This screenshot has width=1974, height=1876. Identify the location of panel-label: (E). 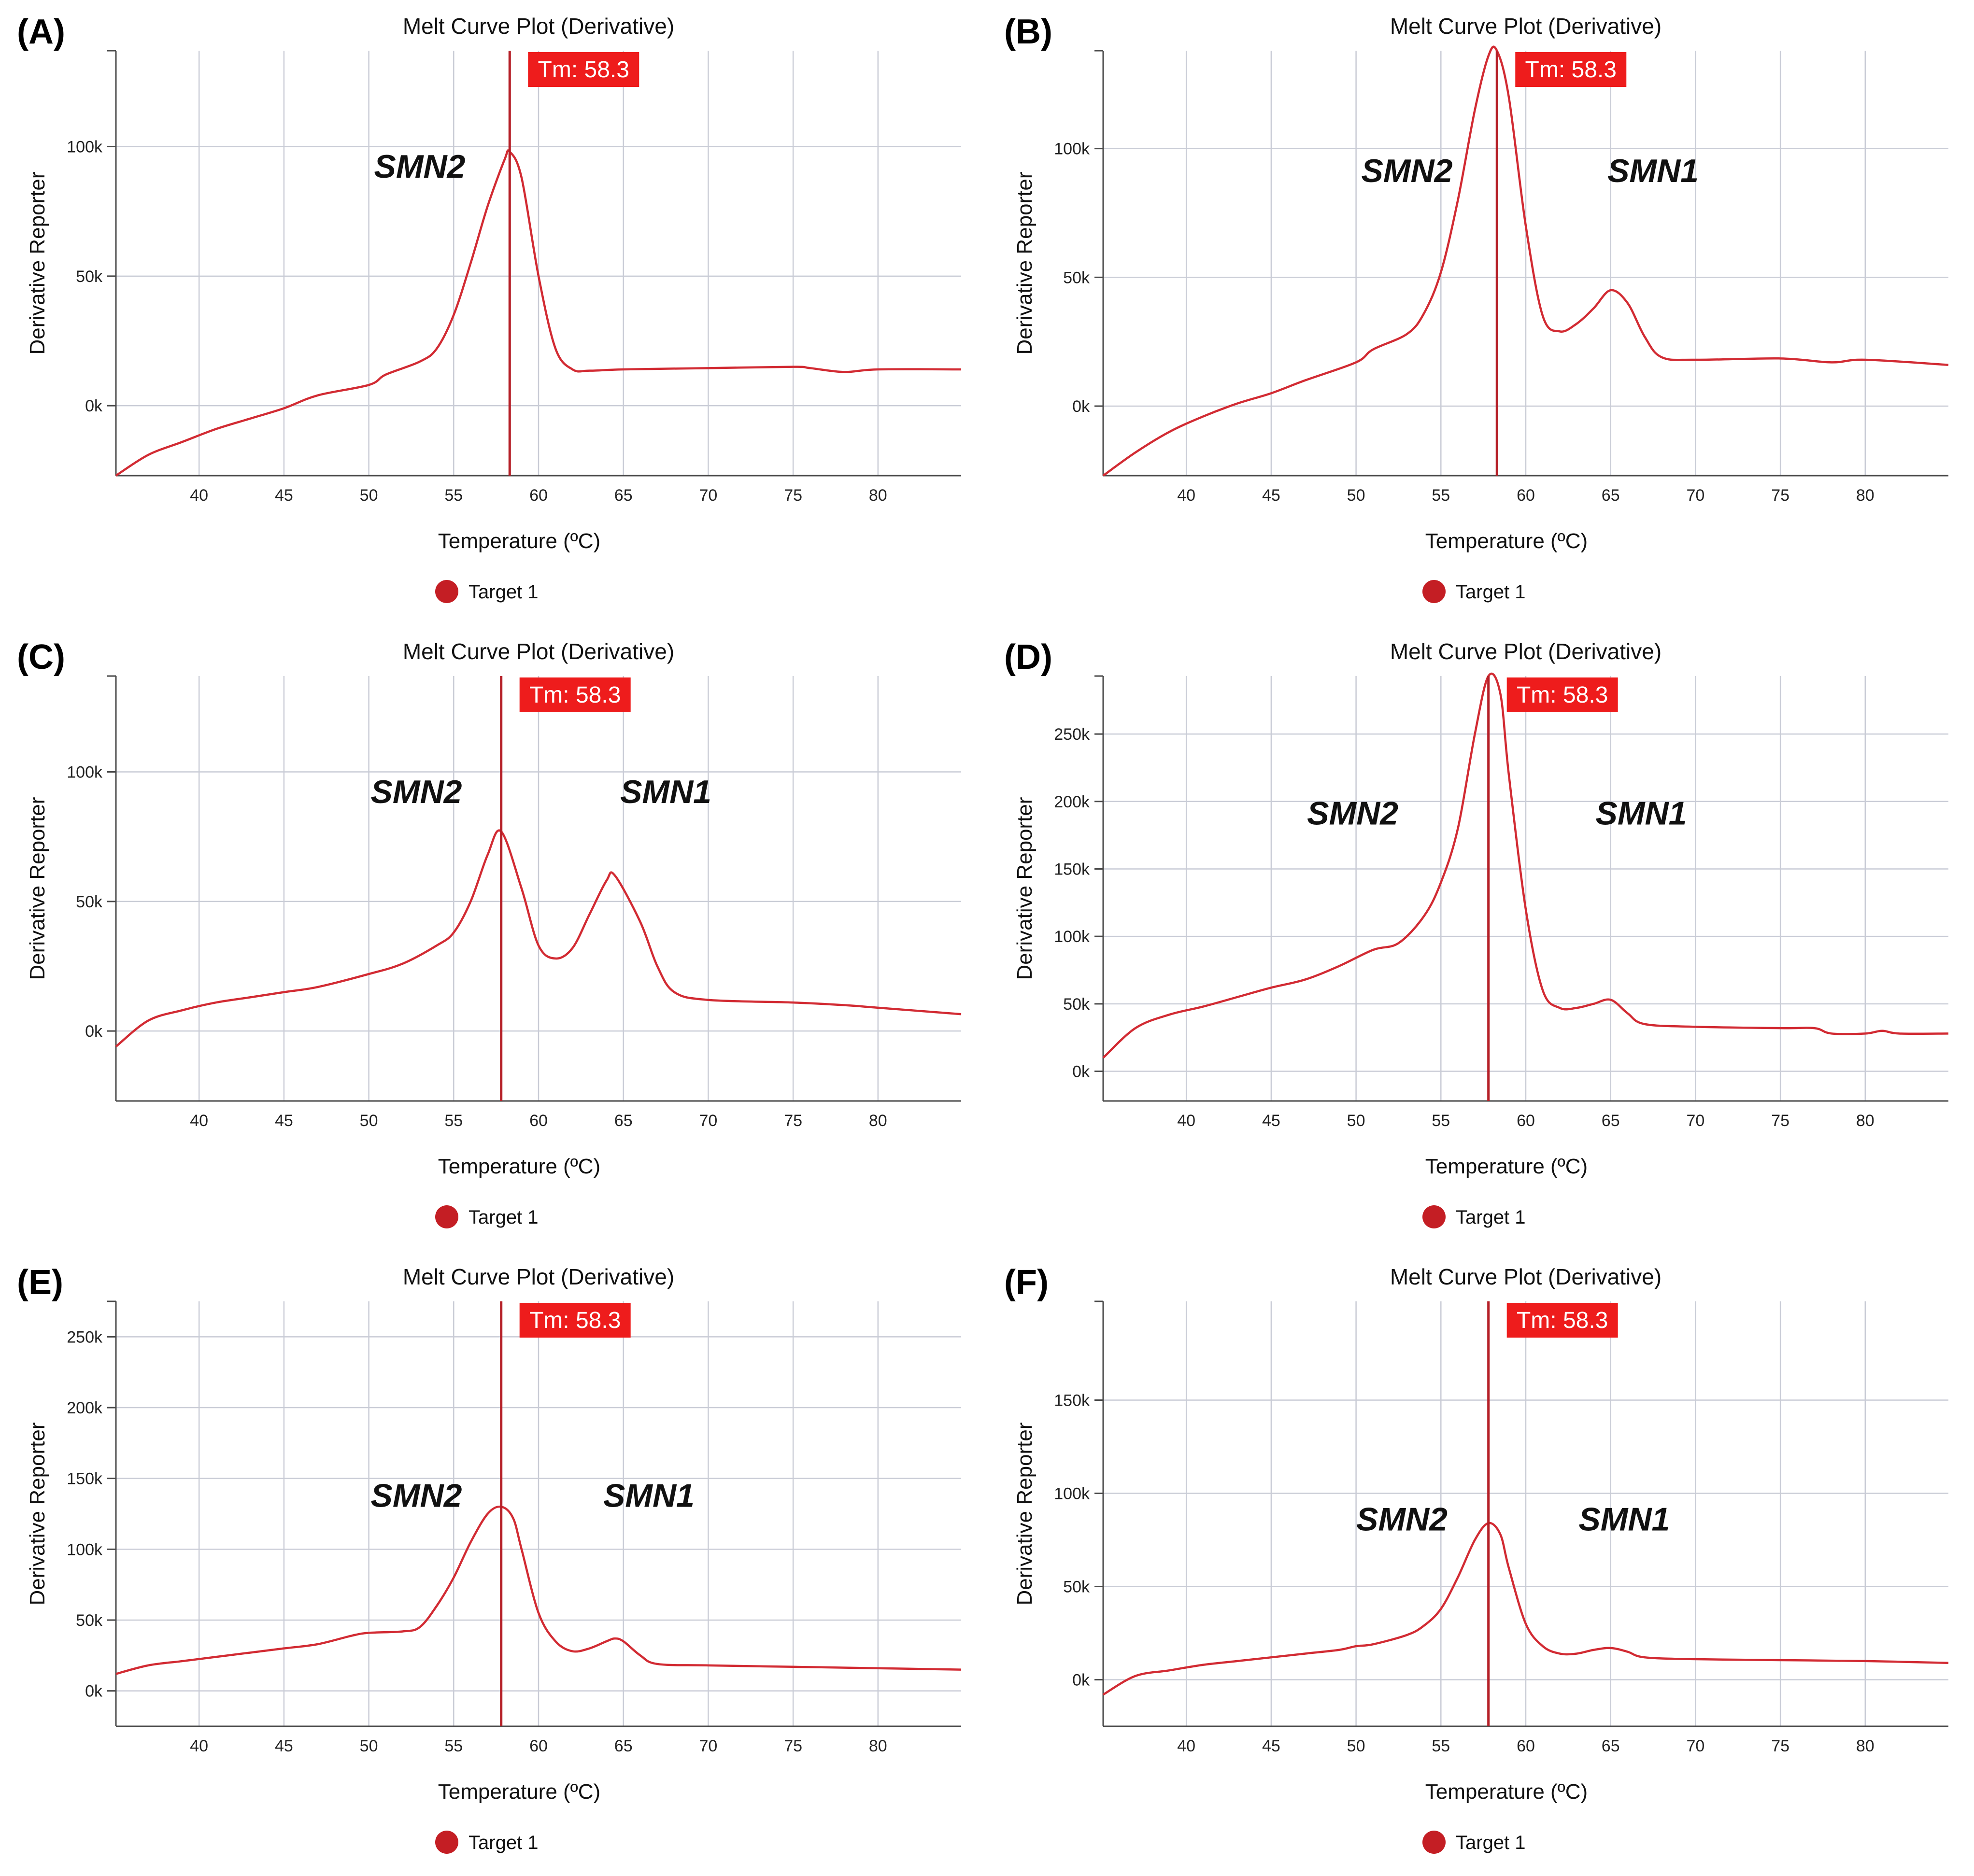
(40, 1282).